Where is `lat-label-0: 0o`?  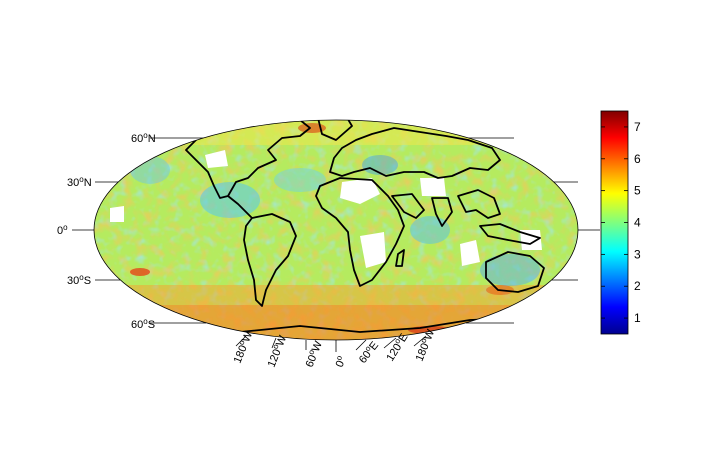 lat-label-0: 0o is located at coordinates (62, 230).